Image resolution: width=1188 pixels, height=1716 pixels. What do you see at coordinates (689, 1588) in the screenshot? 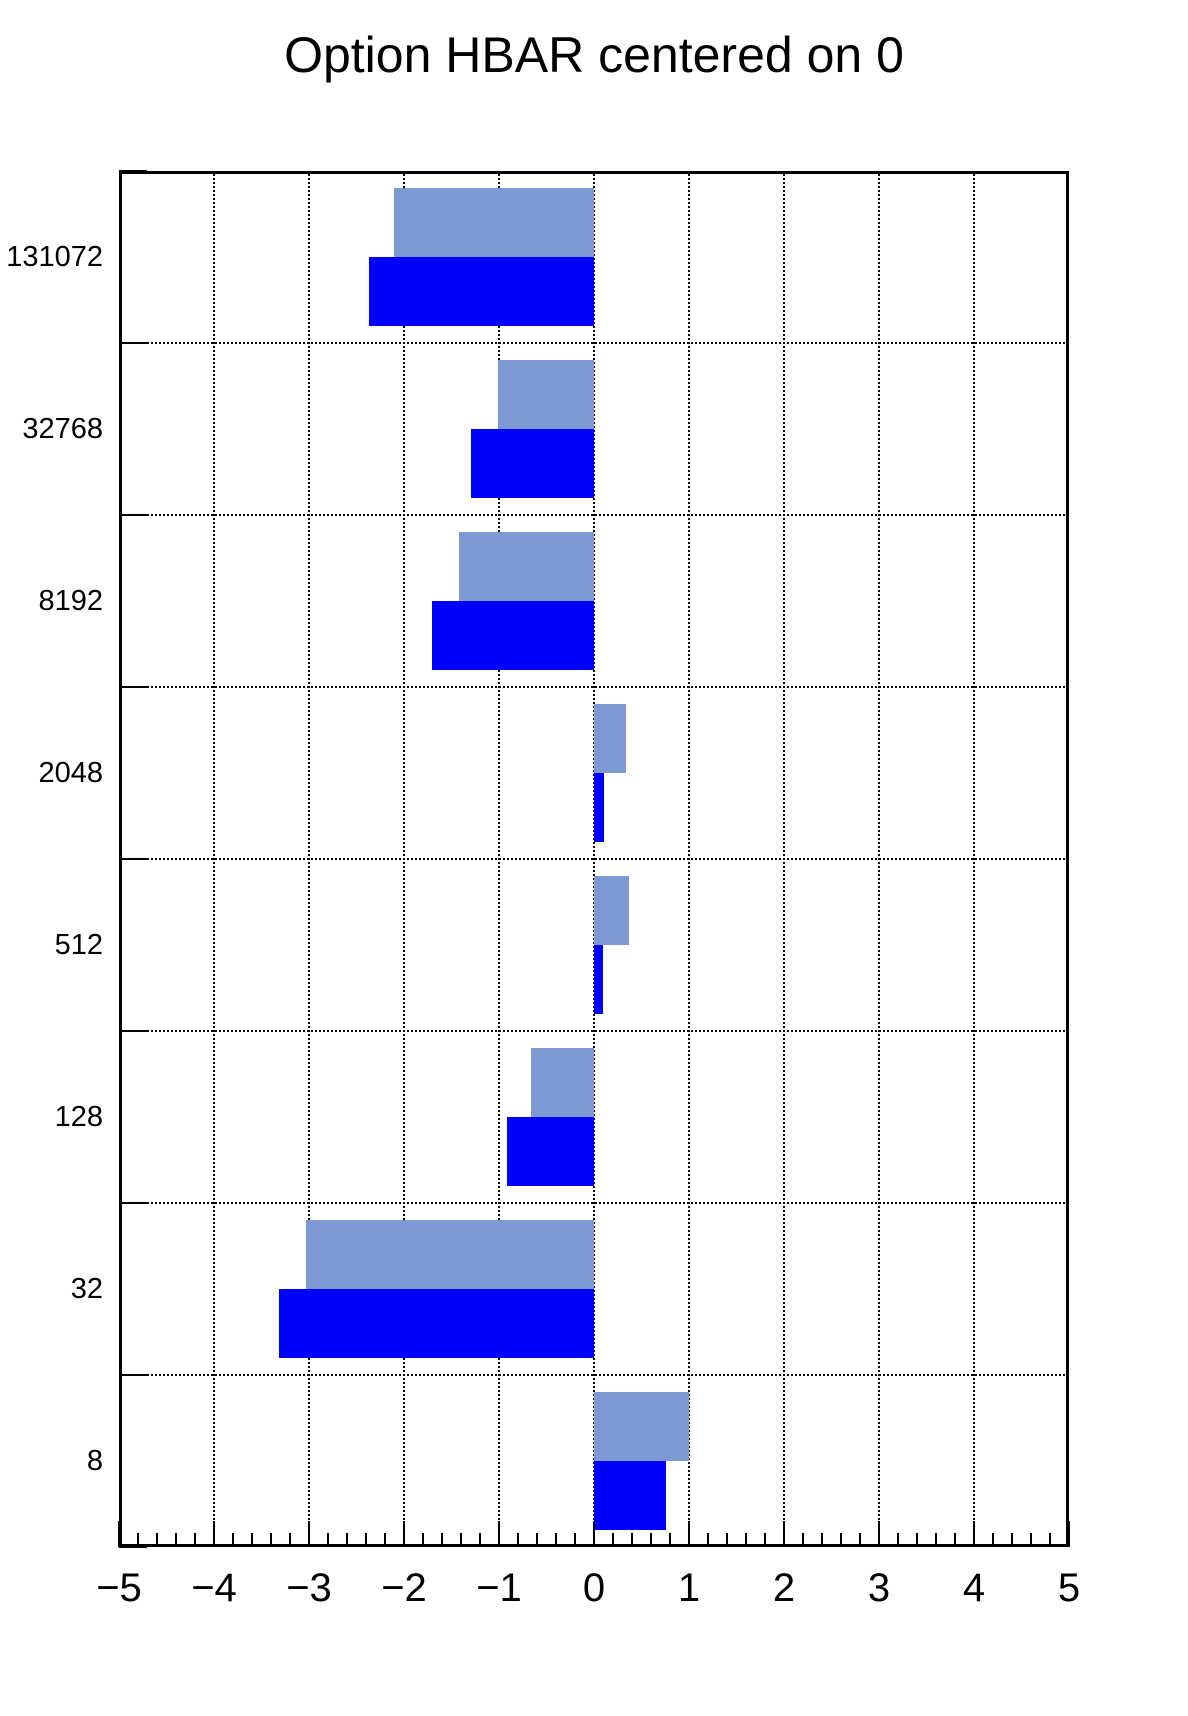
I see `x-tick-label-1: 1` at bounding box center [689, 1588].